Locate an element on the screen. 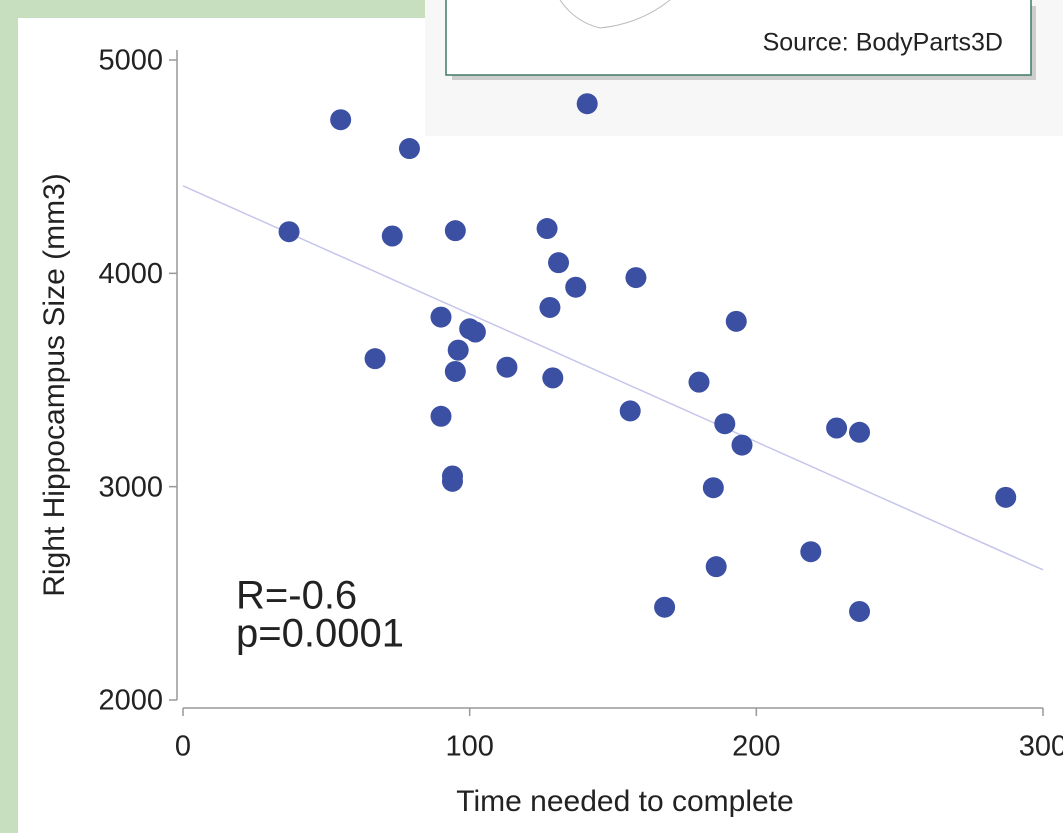 This screenshot has width=1063, height=833. y-tick-label: 2000 is located at coordinates (130, 701).